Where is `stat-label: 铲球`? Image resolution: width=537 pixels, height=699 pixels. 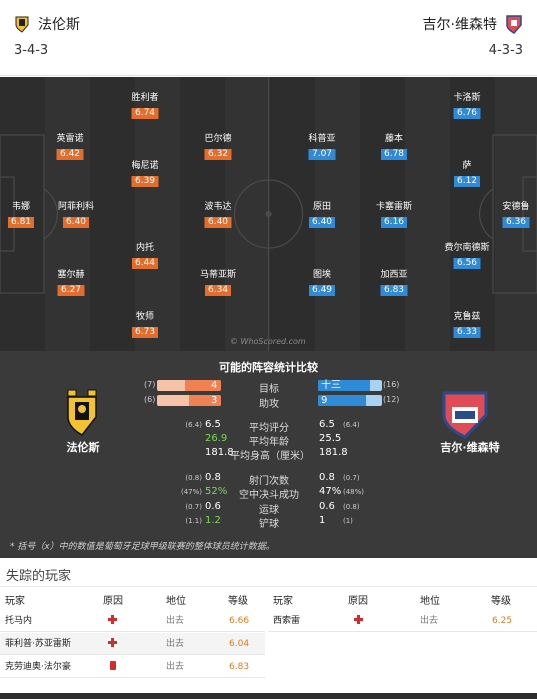 stat-label: 铲球 is located at coordinates (269, 524).